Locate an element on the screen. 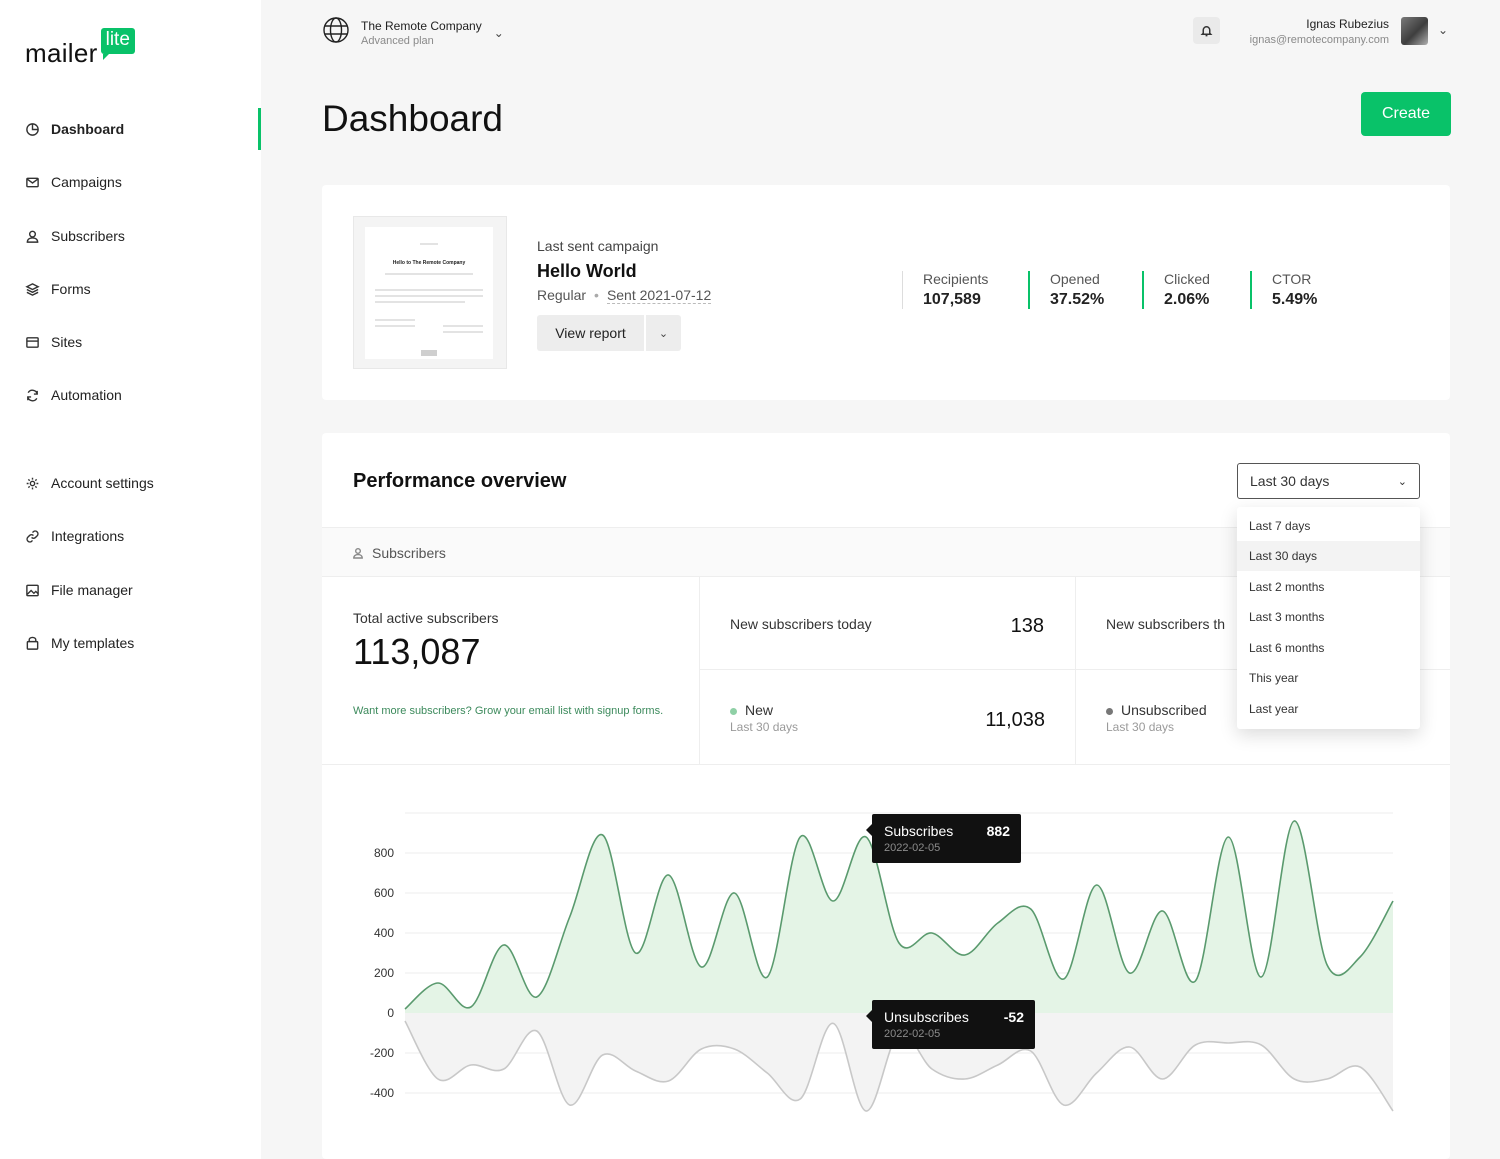  view-report-dropdown: ⌄ is located at coordinates (663, 333).